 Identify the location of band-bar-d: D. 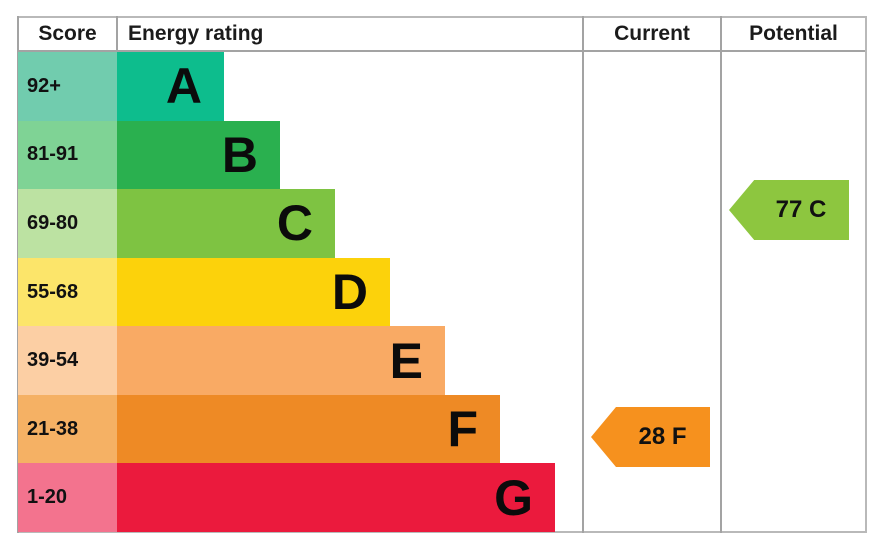
(253, 292).